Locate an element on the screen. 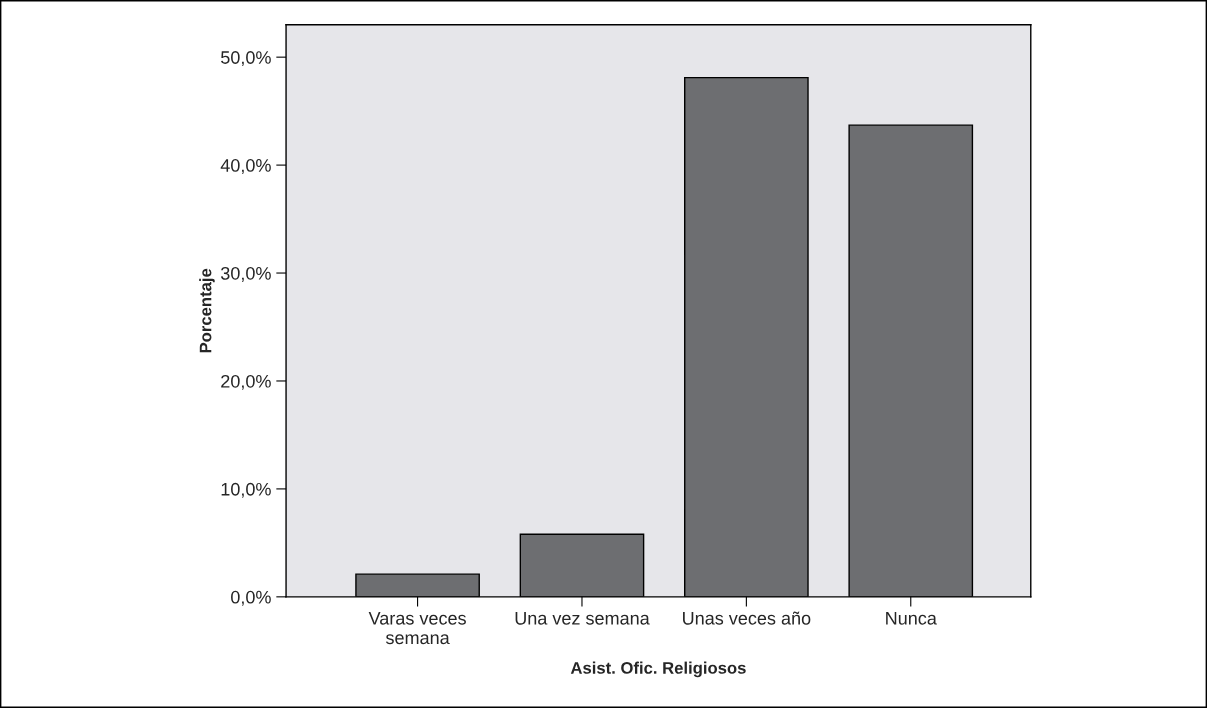  y-tick-label: 30,0% is located at coordinates (245, 274).